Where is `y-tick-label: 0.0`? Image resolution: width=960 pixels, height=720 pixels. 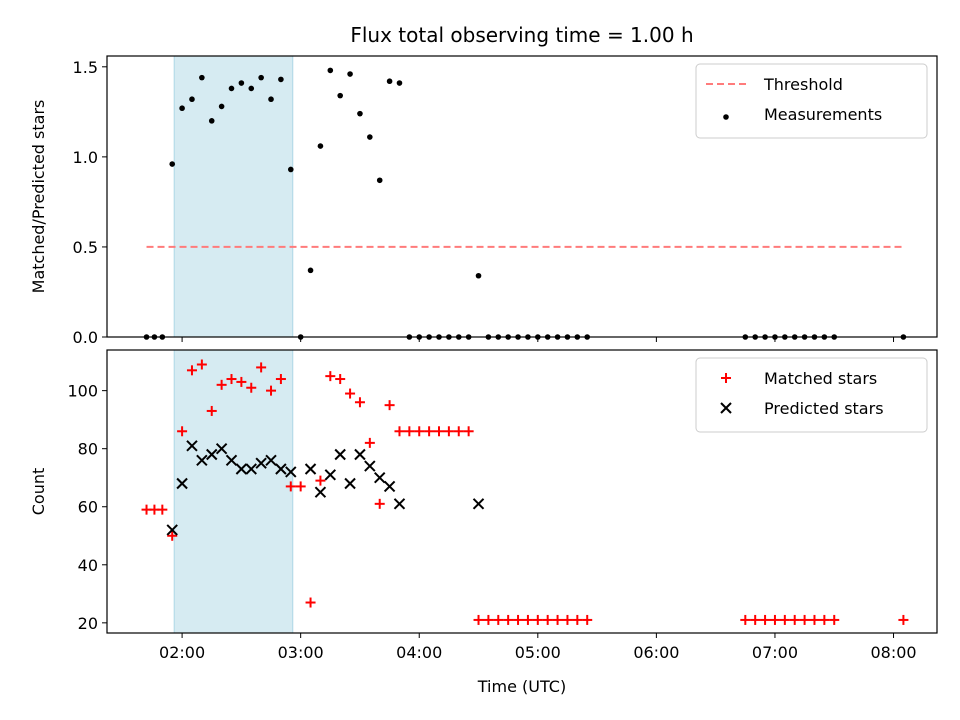 y-tick-label: 0.0 is located at coordinates (85, 337).